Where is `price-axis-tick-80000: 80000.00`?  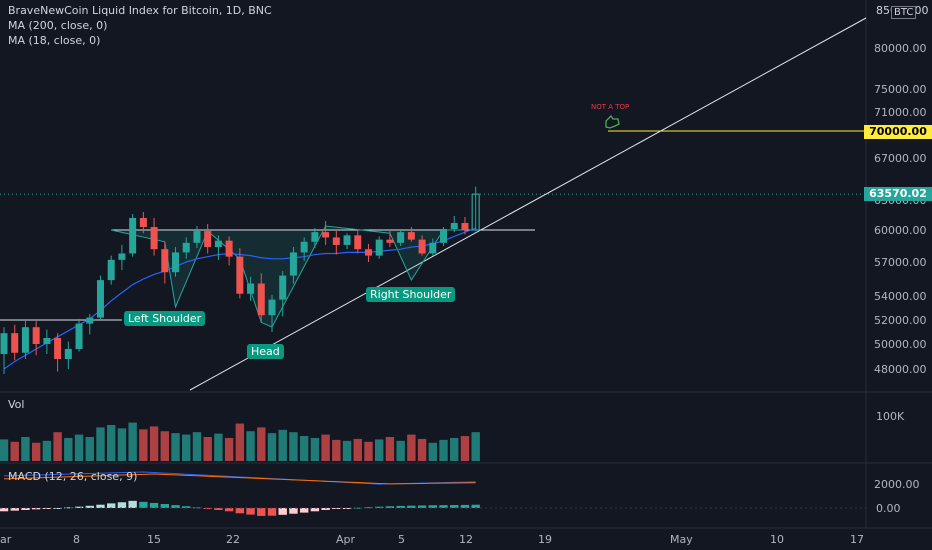
price-axis-tick-80000: 80000.00 is located at coordinates (900, 48).